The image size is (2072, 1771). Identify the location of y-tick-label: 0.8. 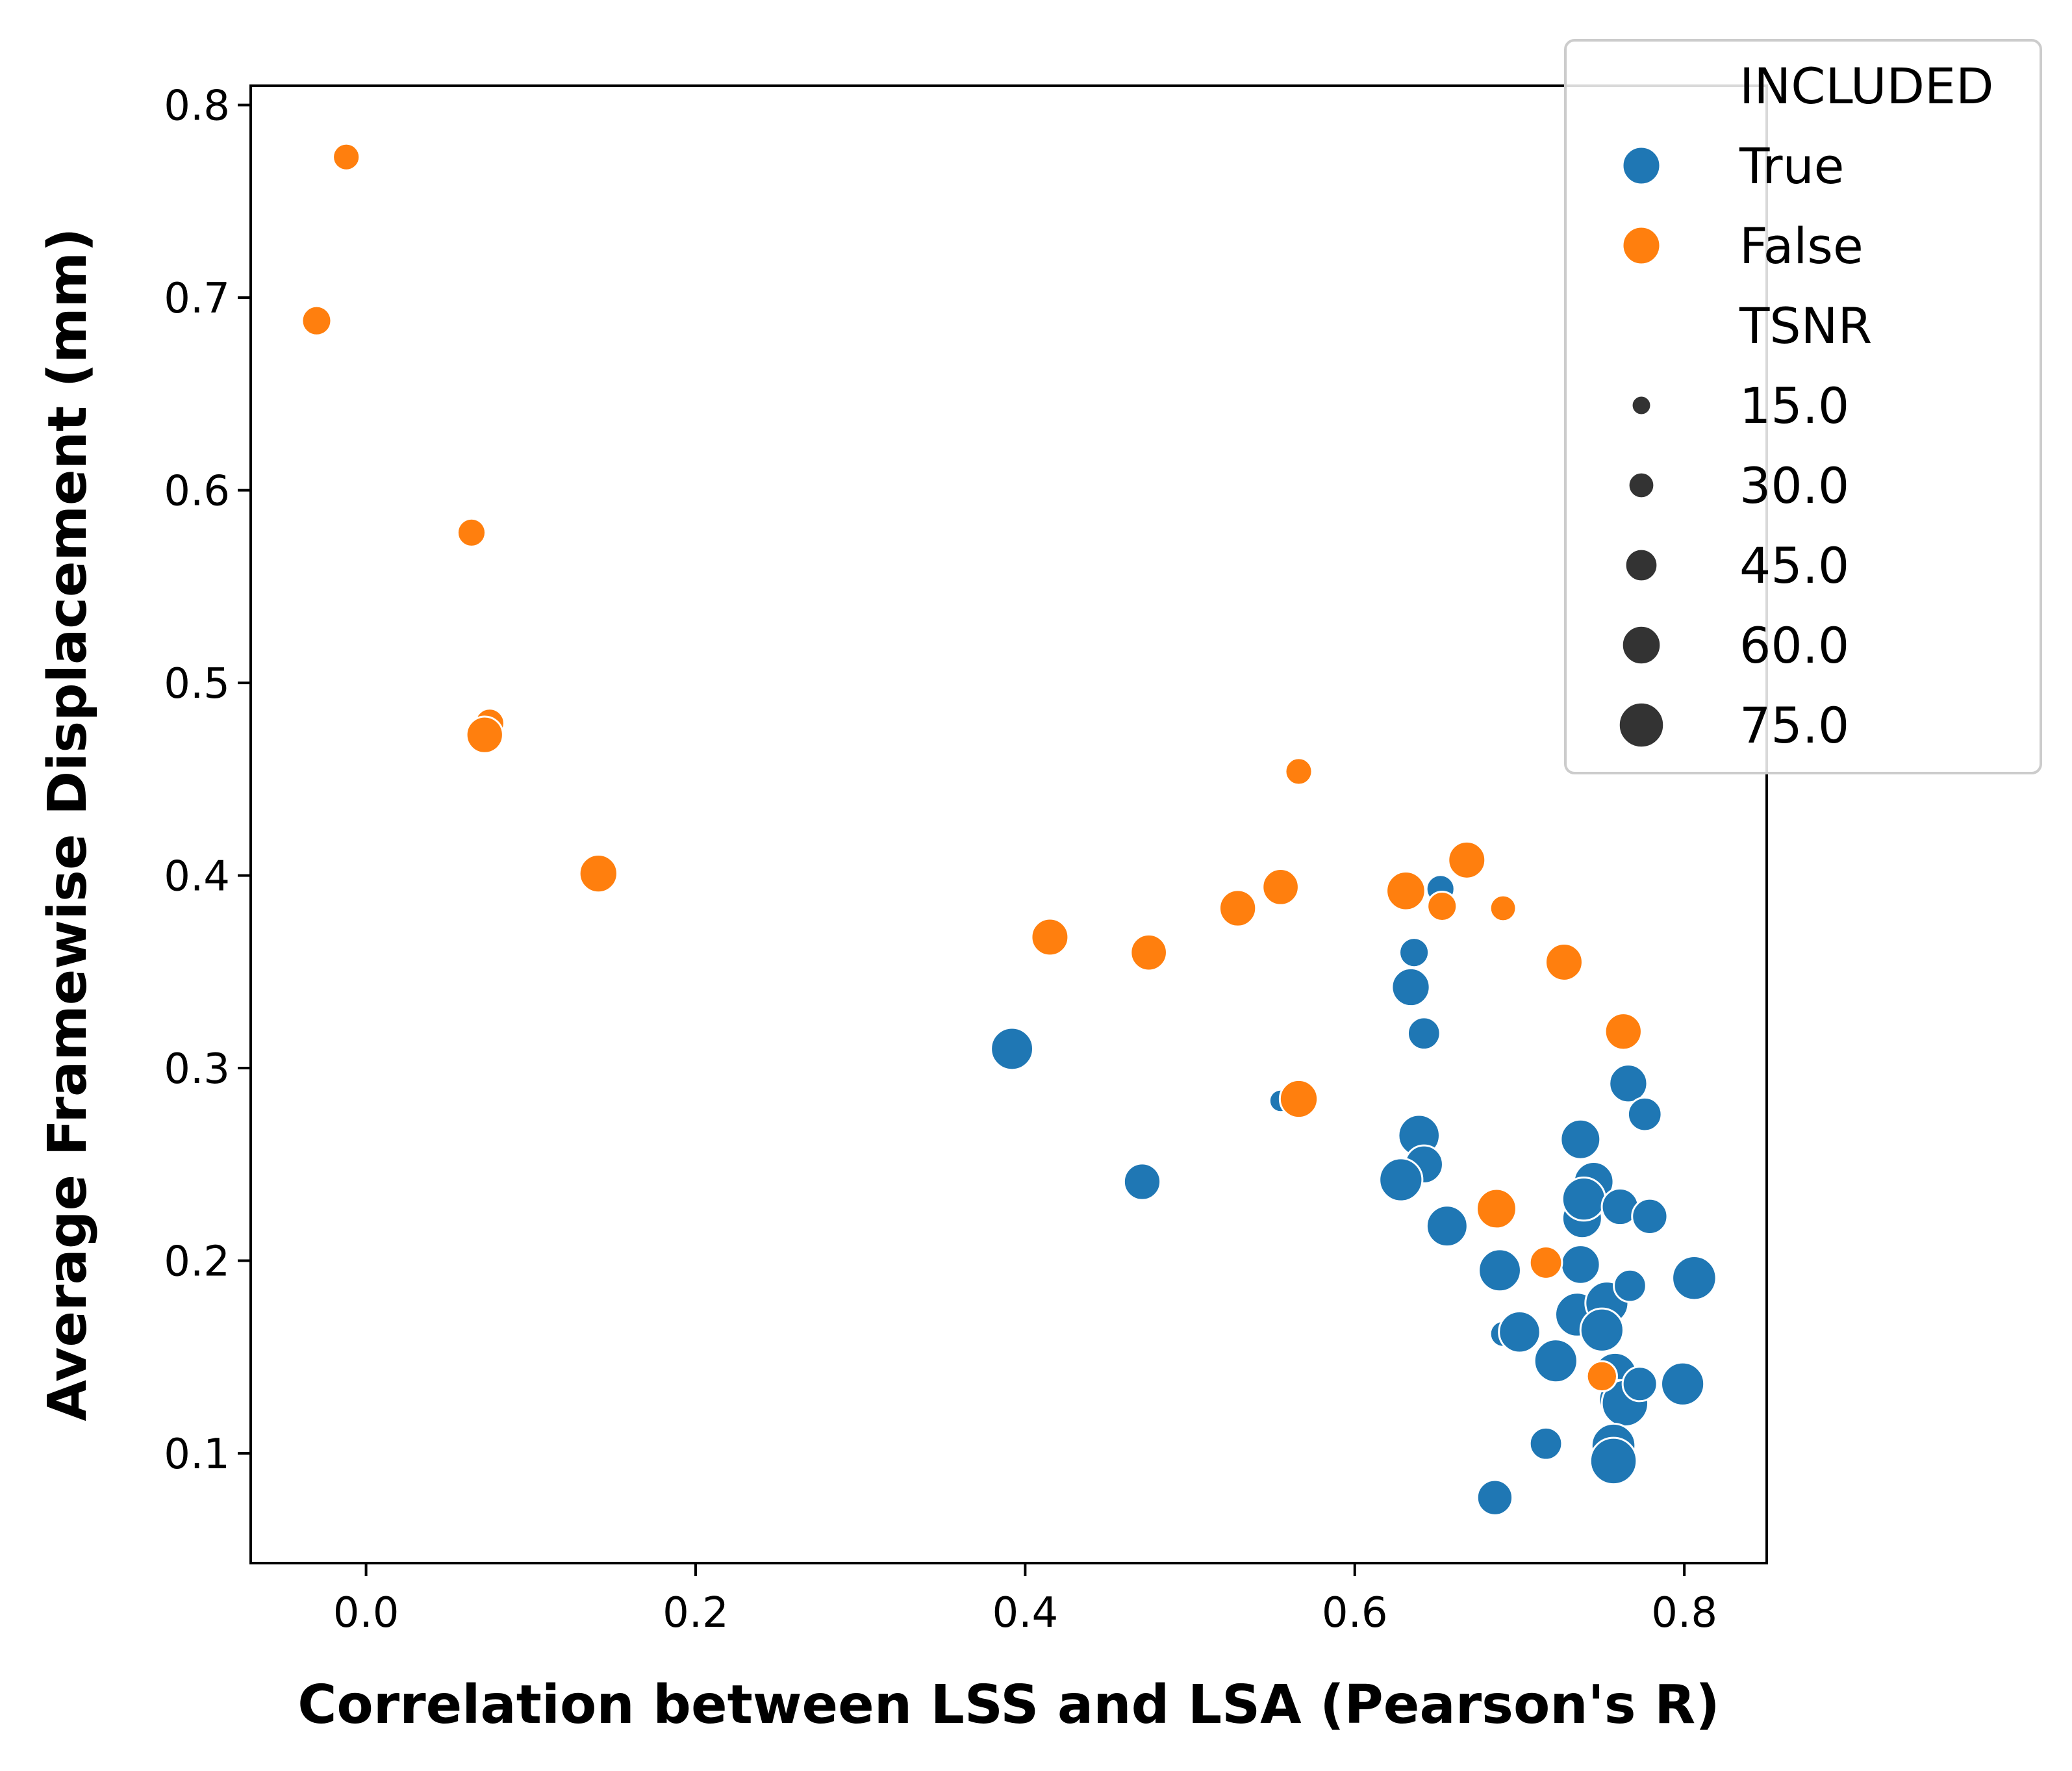
(197, 107).